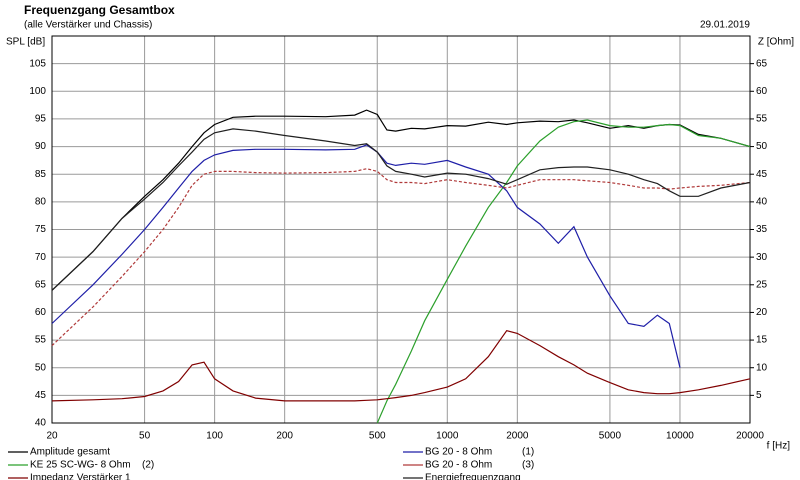  What do you see at coordinates (41, 229) in the screenshot?
I see `y-tick-label: 75` at bounding box center [41, 229].